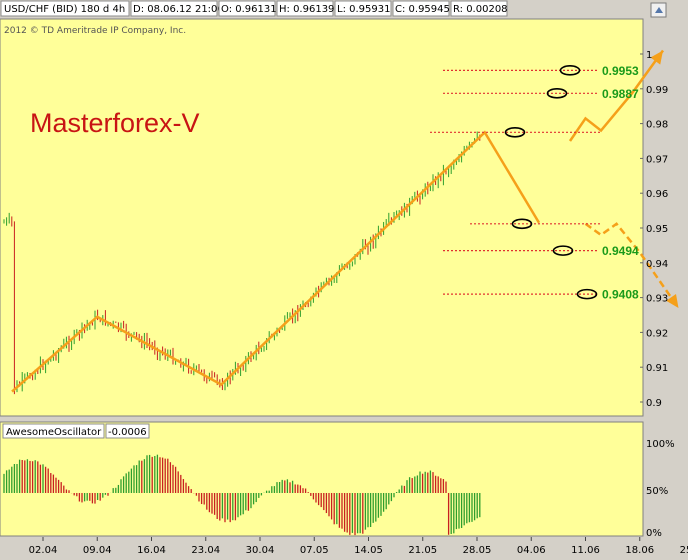 This screenshot has height=560, width=688. What do you see at coordinates (534, 183) in the screenshot?
I see `levels-layer: 0.9953 0.9887 0.9494 0.9408` at bounding box center [534, 183].